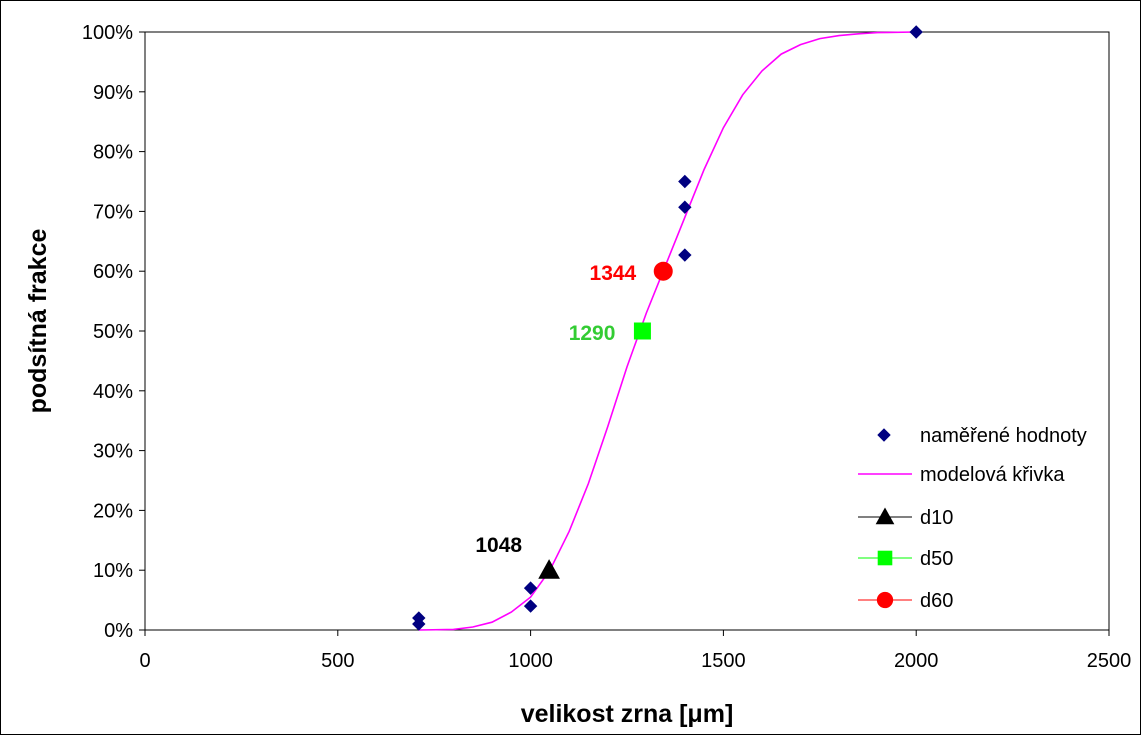 The image size is (1141, 735). I want to click on y-tick-label: 90%, so click(113, 93).